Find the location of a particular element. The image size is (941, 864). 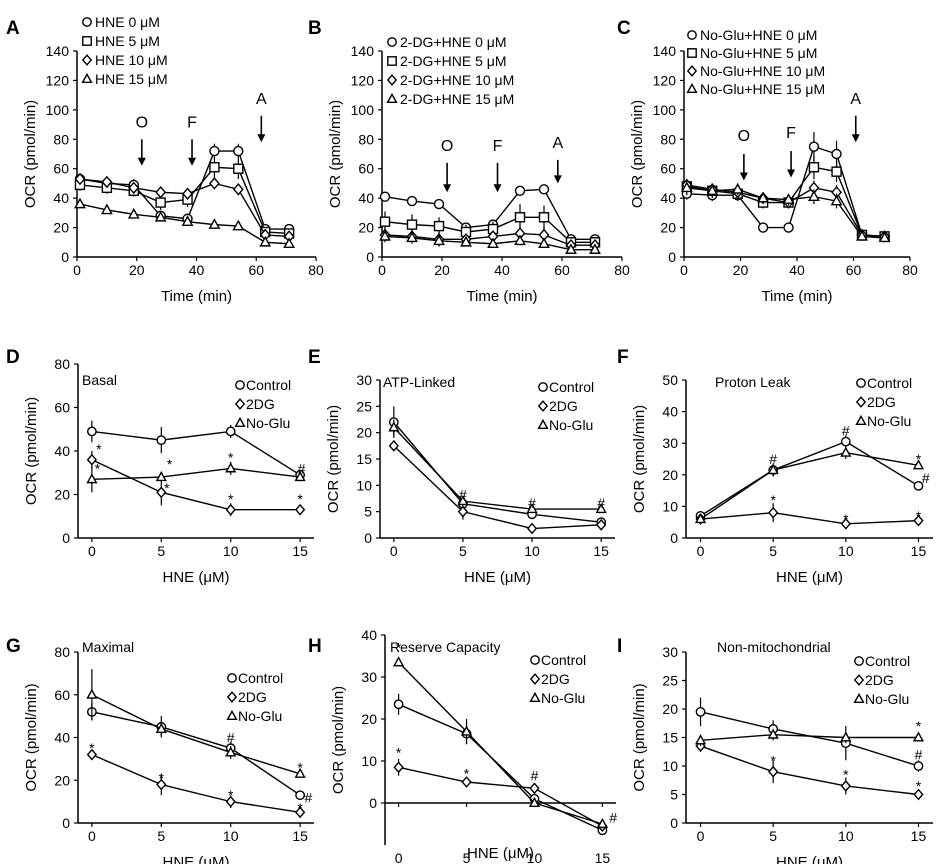

legend: HNE 0 μM HNE 5 μM HNE 10 μM HNE 15 μM is located at coordinates (124, 50).